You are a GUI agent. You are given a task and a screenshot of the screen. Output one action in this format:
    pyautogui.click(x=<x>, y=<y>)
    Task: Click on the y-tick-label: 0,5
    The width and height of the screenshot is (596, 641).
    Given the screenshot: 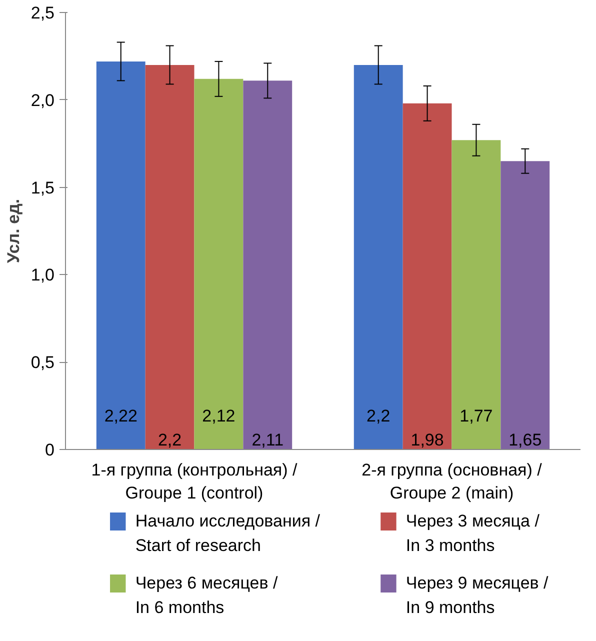 What is the action you would take?
    pyautogui.click(x=42, y=362)
    